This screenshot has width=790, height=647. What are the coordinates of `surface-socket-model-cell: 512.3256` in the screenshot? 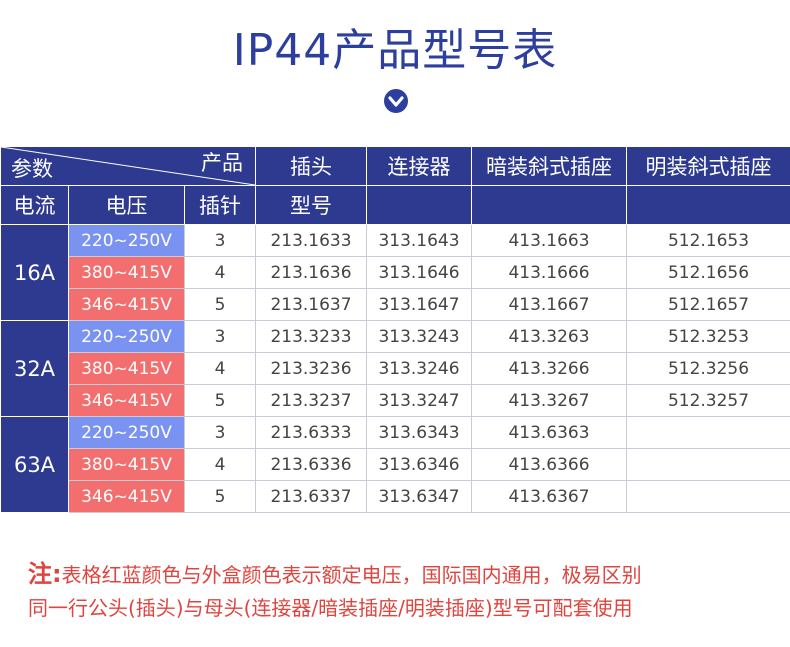 It's located at (708, 368).